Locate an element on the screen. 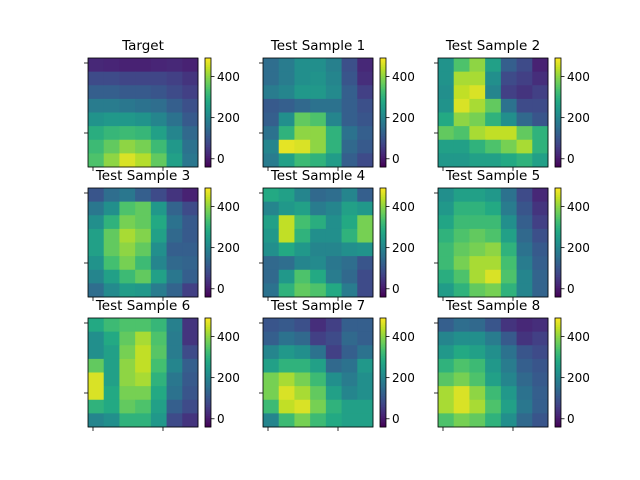 The width and height of the screenshot is (640, 480). colorbar-tick-label: 200 is located at coordinates (228, 248).